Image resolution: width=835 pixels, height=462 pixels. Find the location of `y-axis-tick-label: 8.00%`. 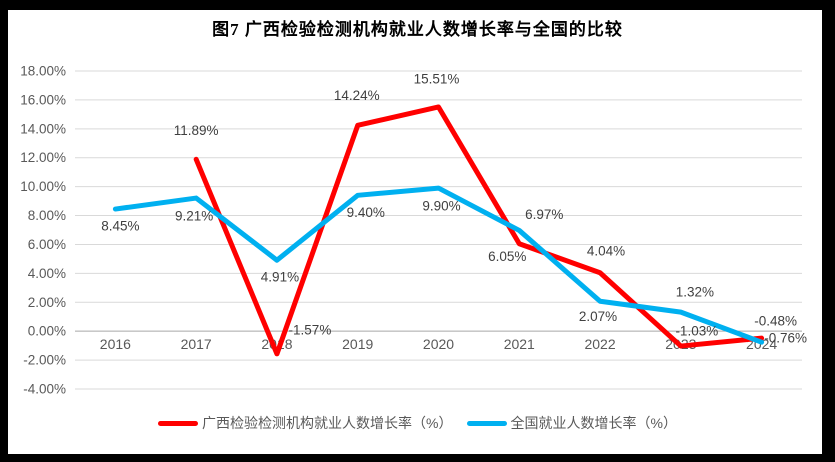

y-axis-tick-label: 8.00% is located at coordinates (47, 215).